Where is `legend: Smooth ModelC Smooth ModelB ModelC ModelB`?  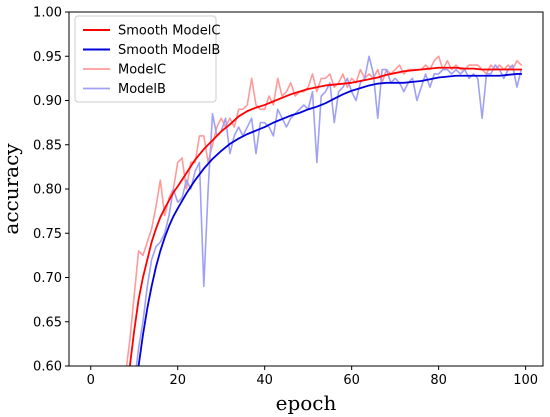
legend: Smooth ModelC Smooth ModelB ModelC ModelB is located at coordinates (147, 59).